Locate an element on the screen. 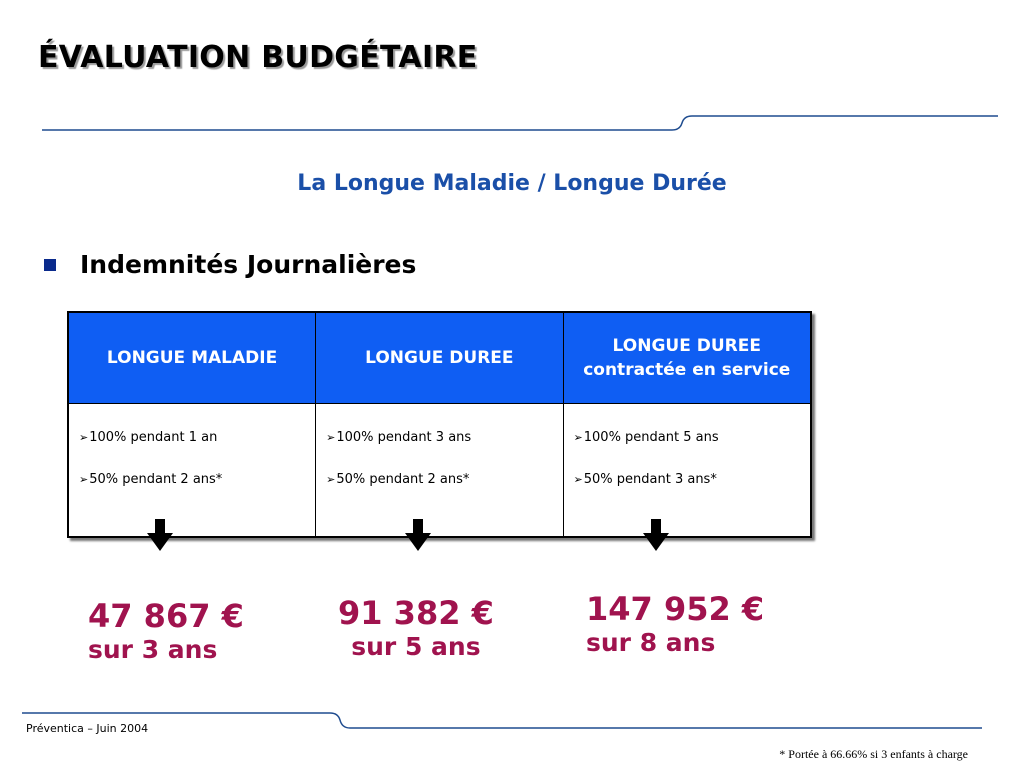 The width and height of the screenshot is (1024, 768). result-amount: 47 867 € is located at coordinates (166, 616).